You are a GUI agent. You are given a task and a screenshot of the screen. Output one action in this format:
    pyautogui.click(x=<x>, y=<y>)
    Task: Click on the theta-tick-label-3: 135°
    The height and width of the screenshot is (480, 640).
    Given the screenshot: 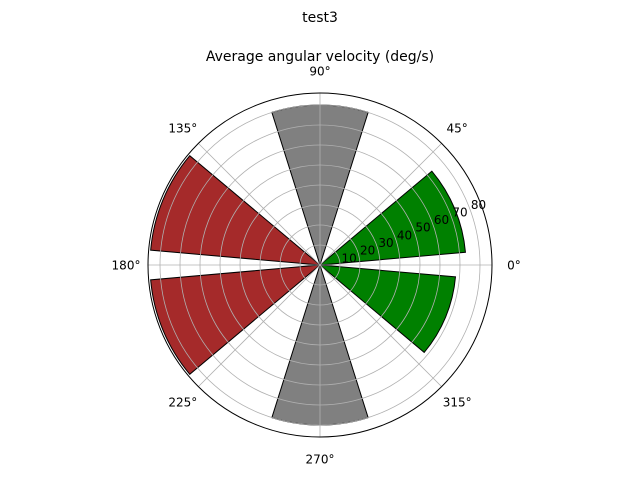 What is the action you would take?
    pyautogui.click(x=182, y=128)
    